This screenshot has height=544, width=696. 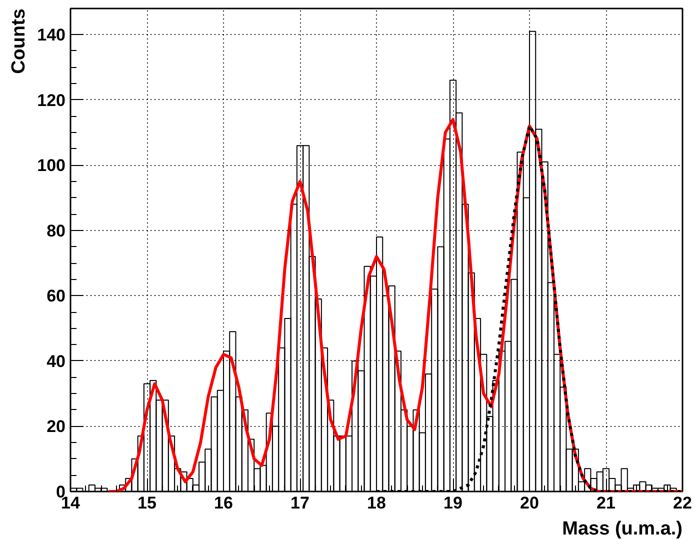 I want to click on x-tick-label: 18, so click(x=376, y=503).